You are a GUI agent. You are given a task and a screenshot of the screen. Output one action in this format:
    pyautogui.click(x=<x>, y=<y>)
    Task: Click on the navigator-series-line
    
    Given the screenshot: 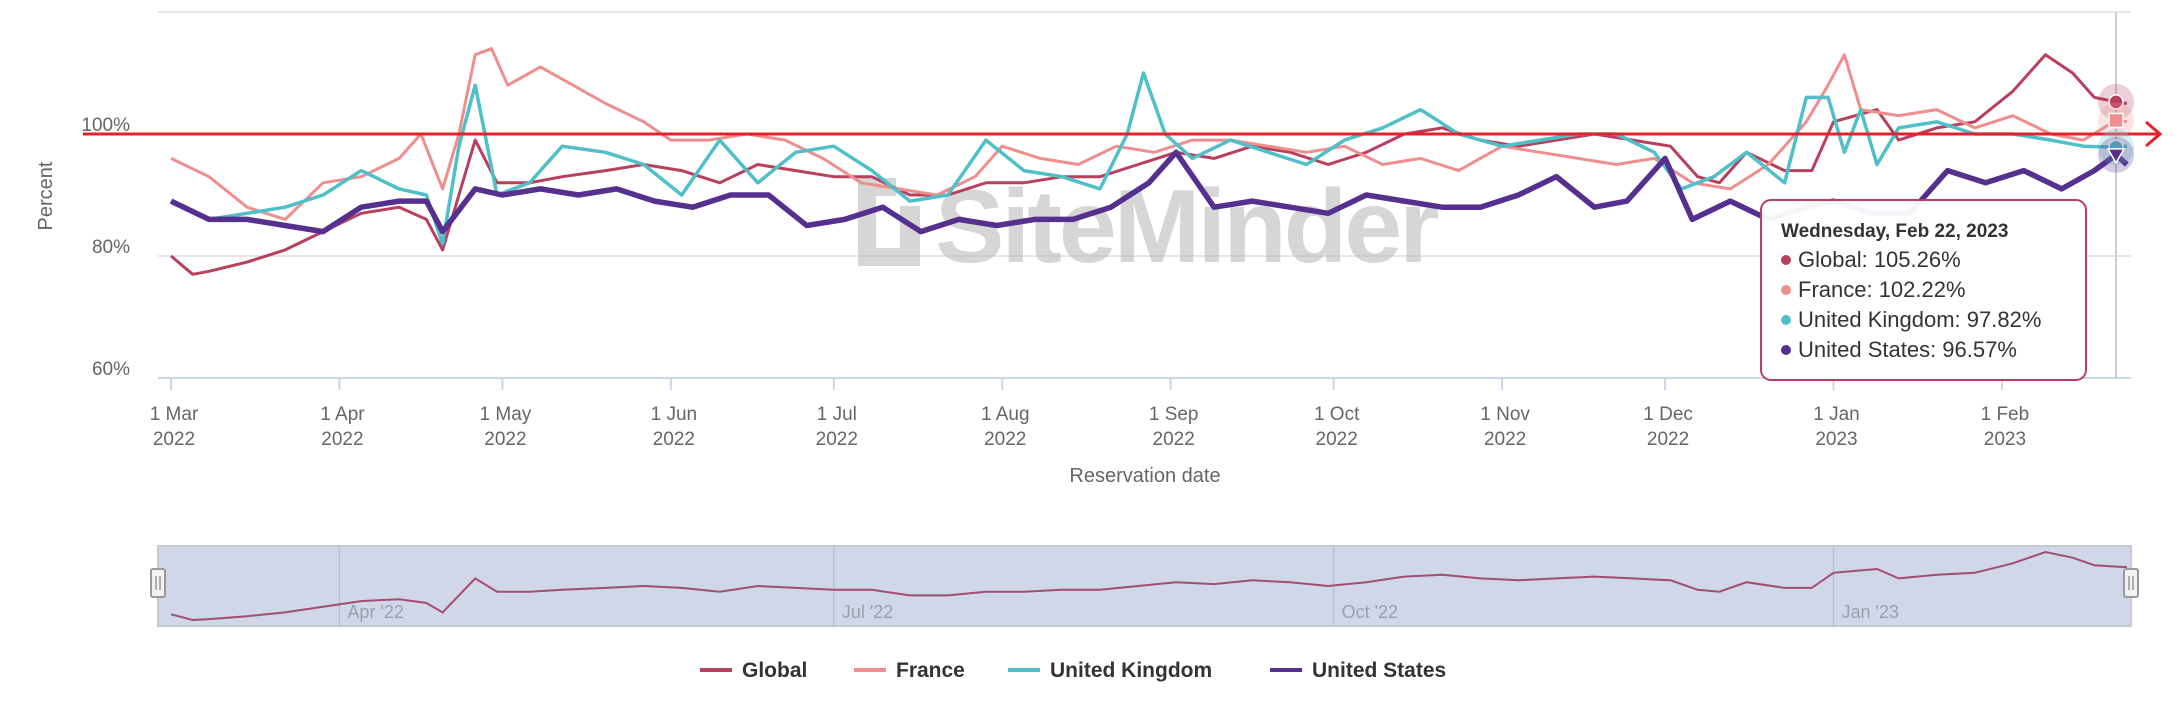 What is the action you would take?
    pyautogui.click(x=1148, y=586)
    